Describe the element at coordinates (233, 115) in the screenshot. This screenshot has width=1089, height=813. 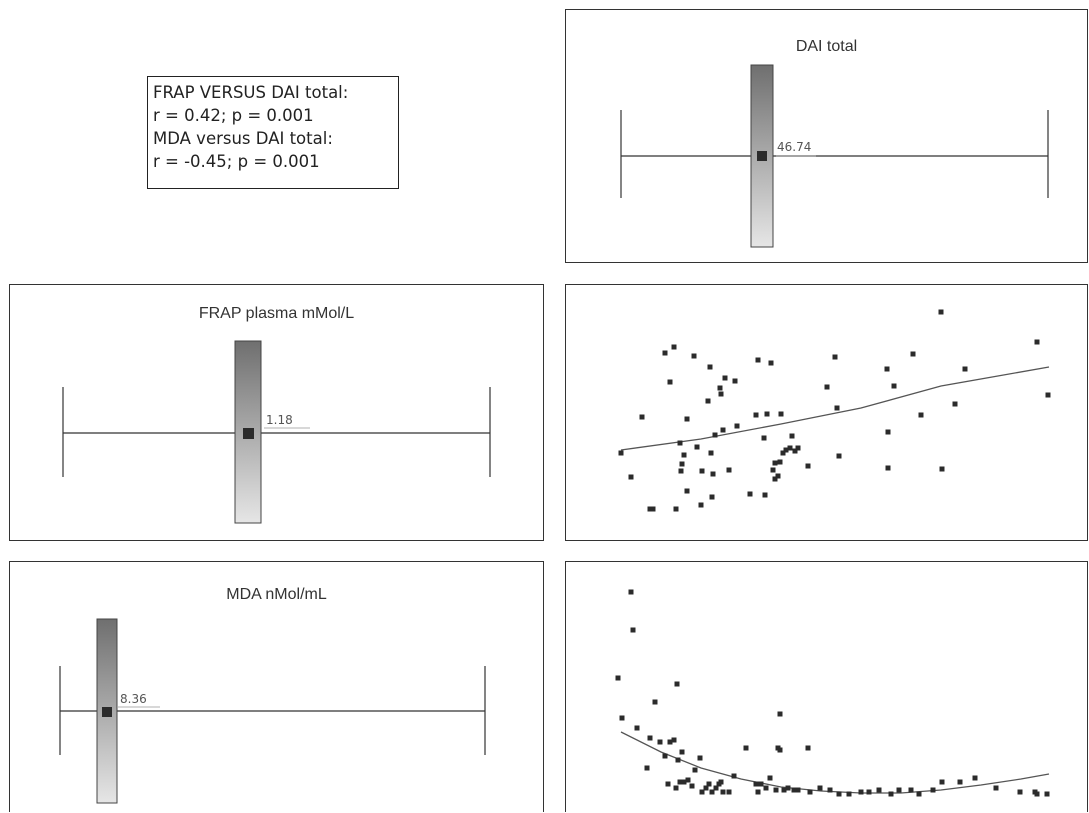
I see `stats-line: r = 0.42; p = 0.001` at that location.